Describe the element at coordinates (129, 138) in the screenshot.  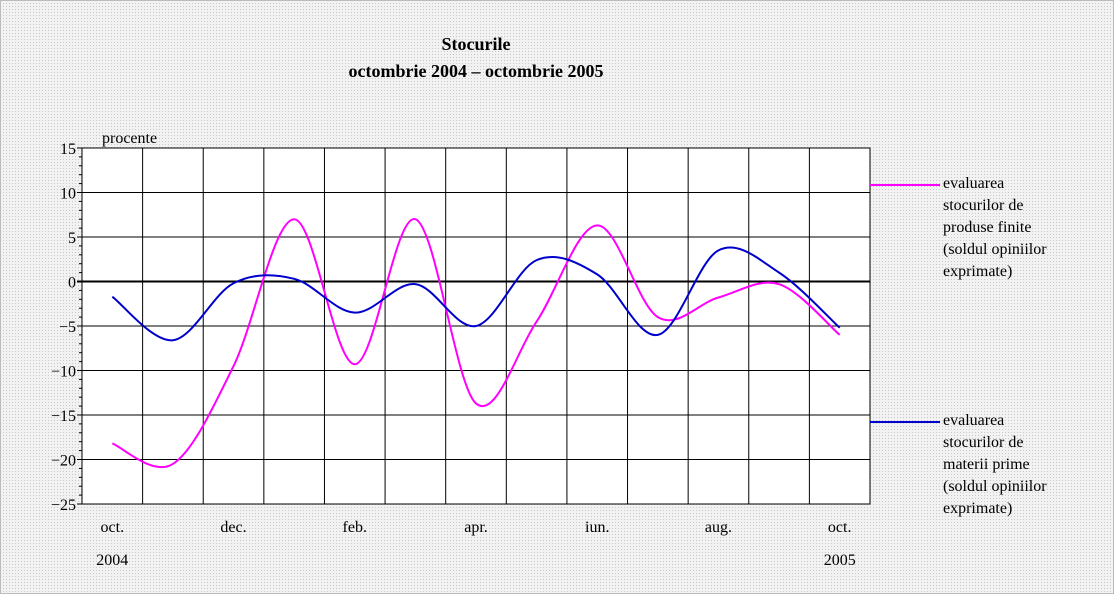
I see `y-axis-label: procente` at that location.